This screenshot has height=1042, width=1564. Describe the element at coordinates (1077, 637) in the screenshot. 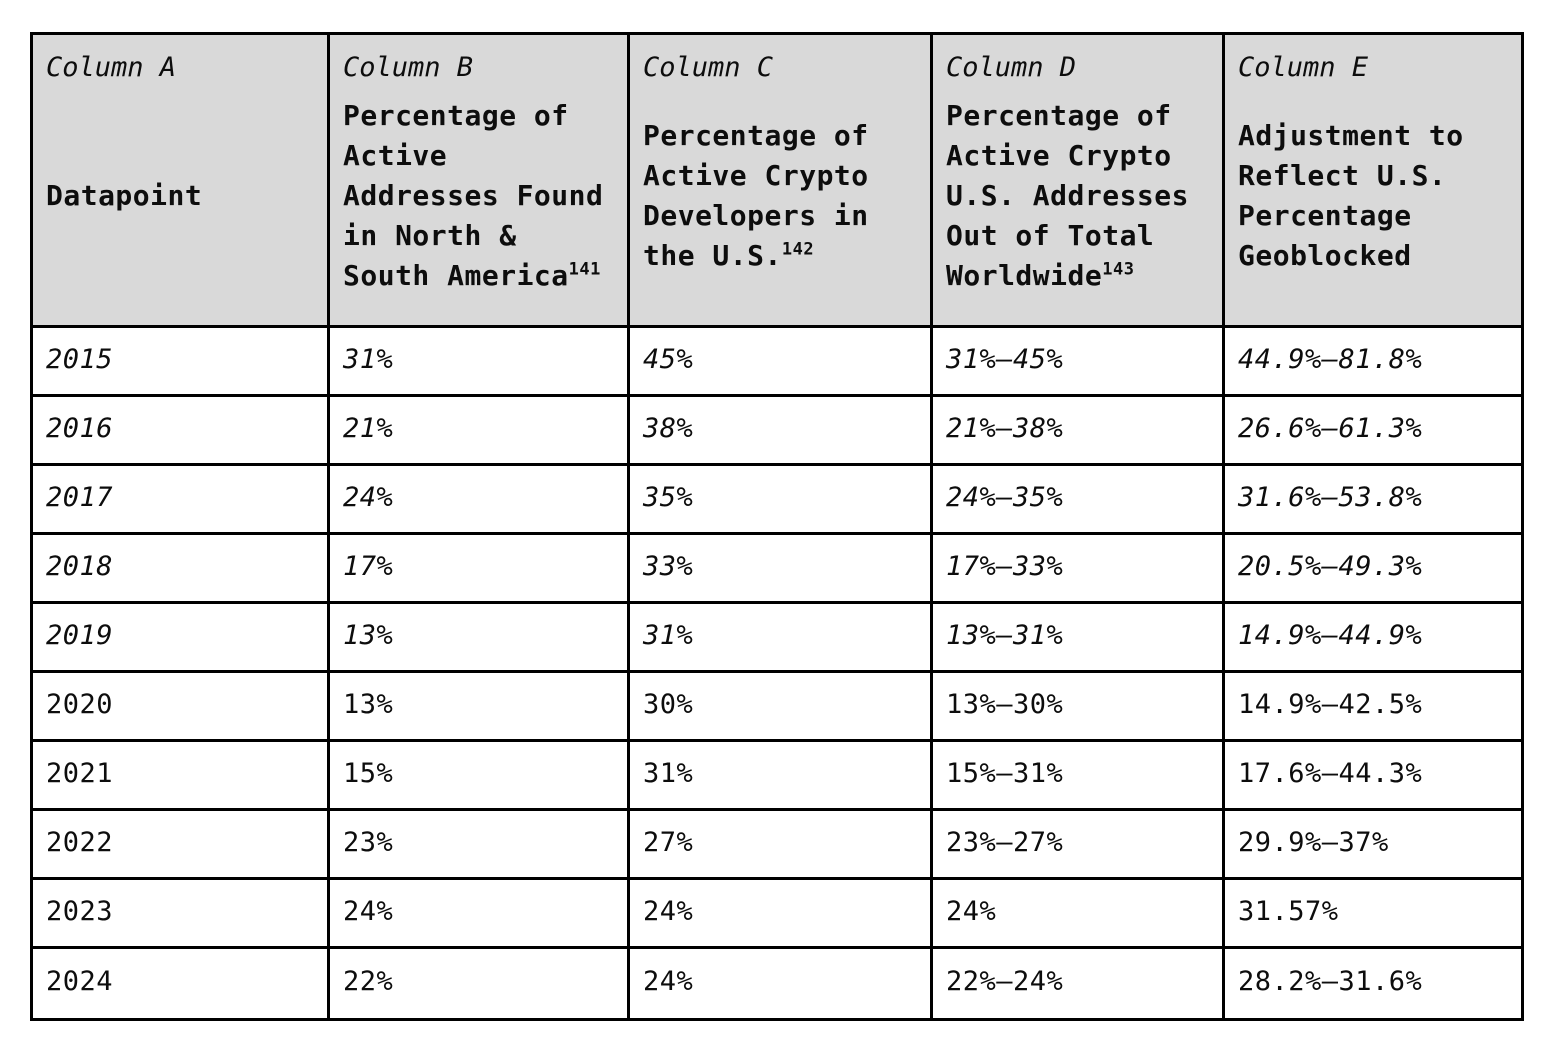

I see `cell-us-addresses-range: 13%–31%` at that location.